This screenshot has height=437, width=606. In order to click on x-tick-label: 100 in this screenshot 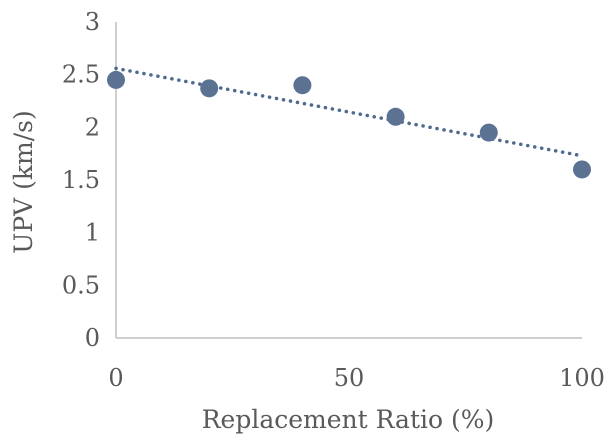, I will do `click(582, 378)`.